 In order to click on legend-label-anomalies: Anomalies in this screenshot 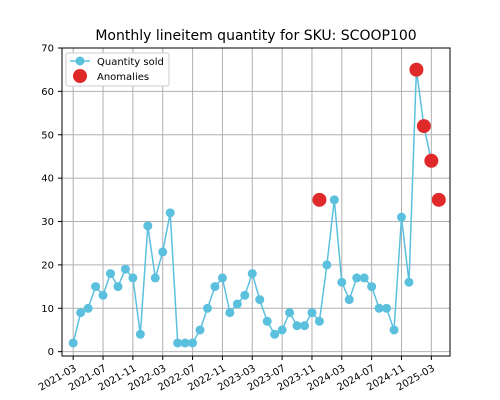, I will do `click(123, 77)`.